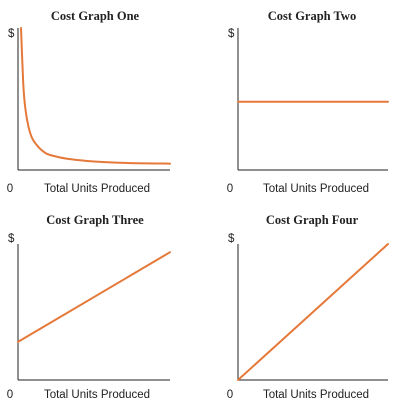 The width and height of the screenshot is (404, 406). What do you see at coordinates (95, 220) in the screenshot?
I see `chart-title: Cost Graph Three` at bounding box center [95, 220].